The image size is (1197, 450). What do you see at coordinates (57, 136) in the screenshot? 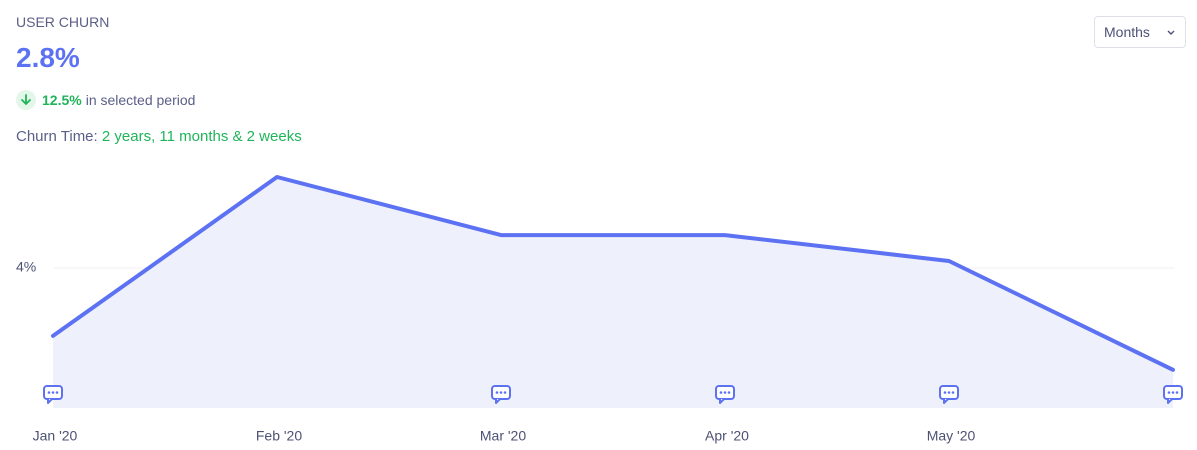
I see `churn-label: Churn Time:` at bounding box center [57, 136].